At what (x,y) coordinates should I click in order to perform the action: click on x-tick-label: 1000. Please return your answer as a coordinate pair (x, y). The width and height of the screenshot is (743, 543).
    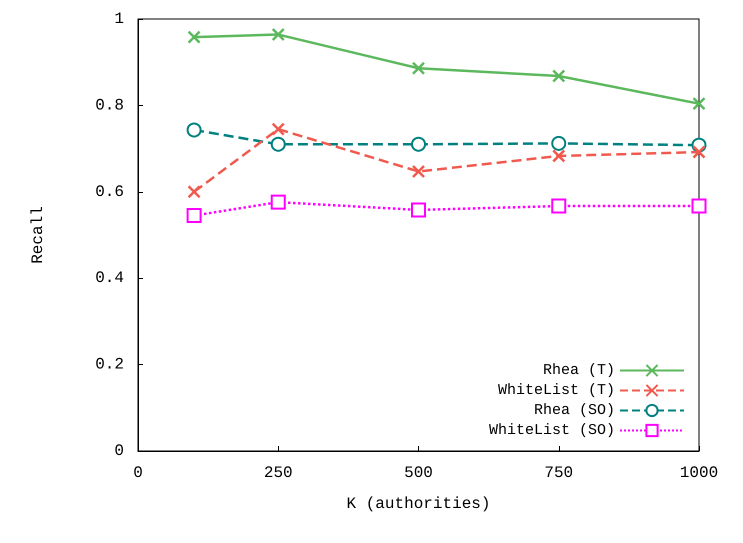
    Looking at the image, I should click on (699, 473).